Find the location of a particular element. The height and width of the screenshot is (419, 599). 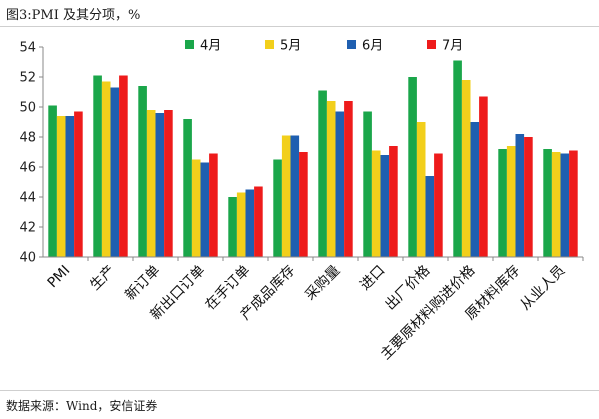

top-divider is located at coordinates (299, 26).